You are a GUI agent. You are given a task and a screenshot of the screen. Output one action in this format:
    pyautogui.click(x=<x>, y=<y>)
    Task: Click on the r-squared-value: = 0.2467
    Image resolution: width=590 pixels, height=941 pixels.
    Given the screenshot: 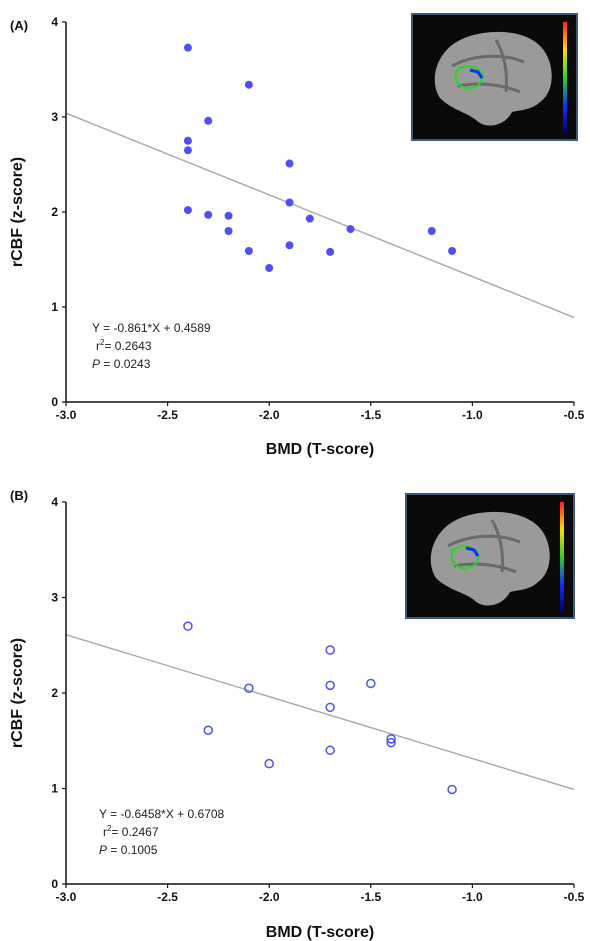 What is the action you would take?
    pyautogui.click(x=134, y=832)
    